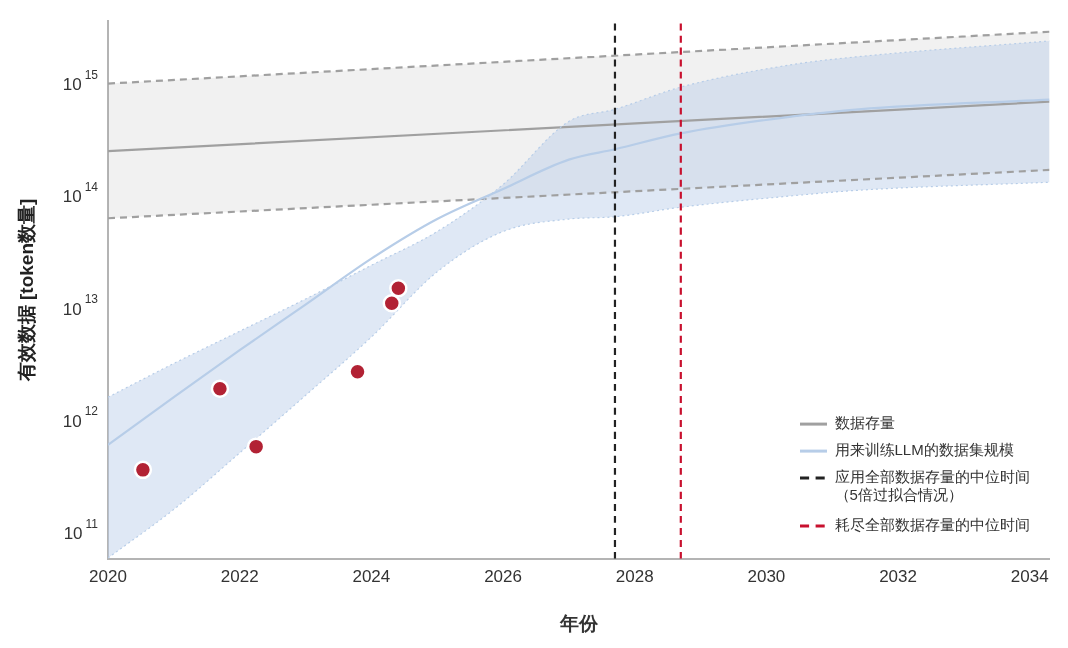  I want to click on x-tick-label: 2024, so click(371, 576).